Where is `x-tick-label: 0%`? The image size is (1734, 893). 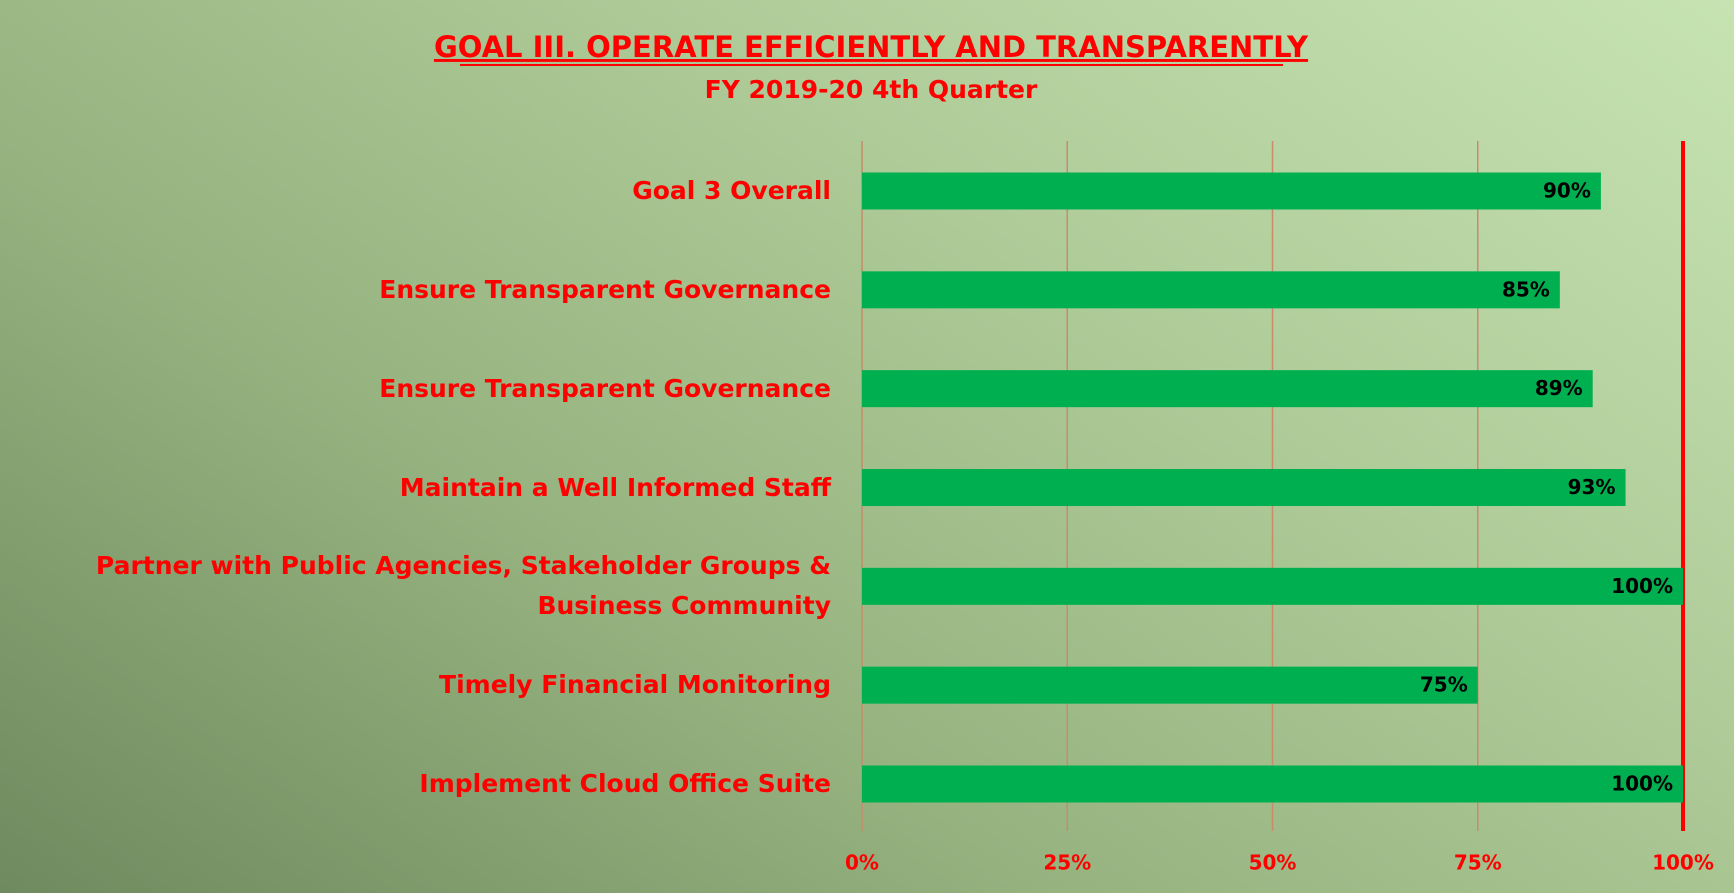 x-tick-label: 0% is located at coordinates (862, 863).